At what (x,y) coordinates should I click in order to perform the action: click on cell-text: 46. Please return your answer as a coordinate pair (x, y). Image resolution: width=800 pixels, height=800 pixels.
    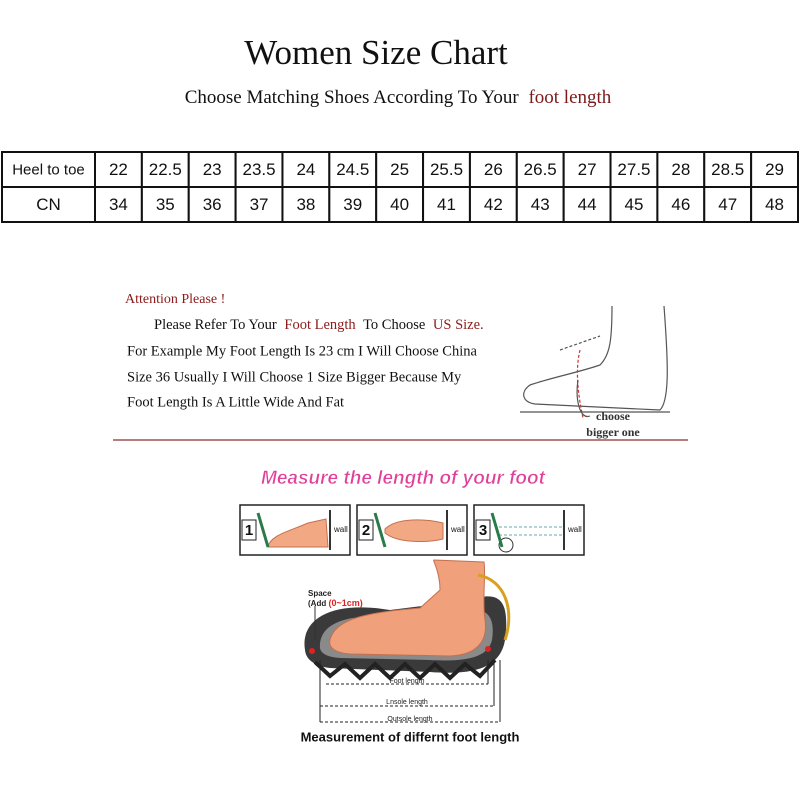
    Looking at the image, I should click on (680, 204).